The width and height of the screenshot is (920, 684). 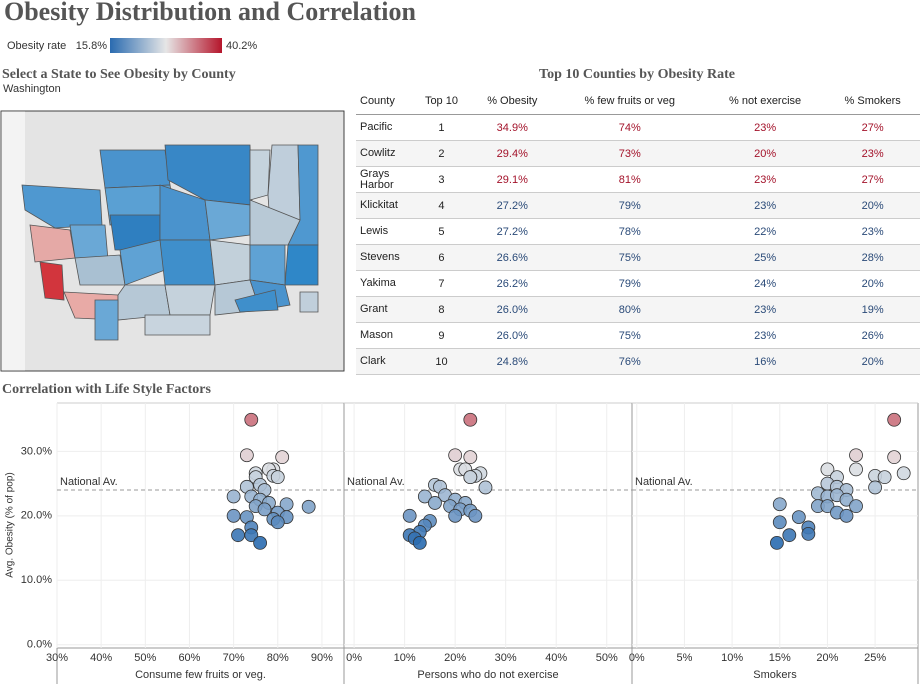 I want to click on table-row: Yakima 7 26.2% 79% 24% 20%, so click(x=638, y=283).